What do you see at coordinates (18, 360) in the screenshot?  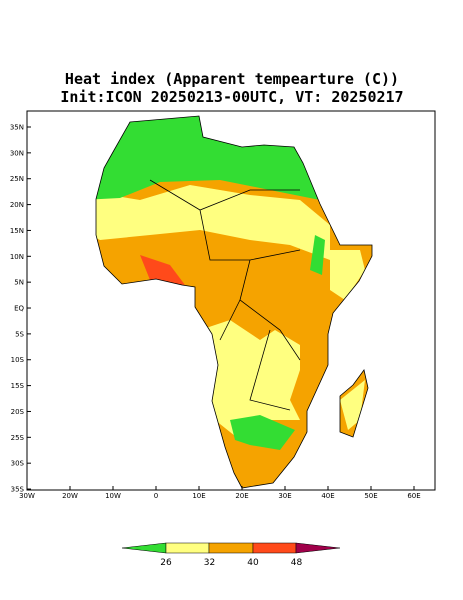 I see `lat-tick-label: 10S` at bounding box center [18, 360].